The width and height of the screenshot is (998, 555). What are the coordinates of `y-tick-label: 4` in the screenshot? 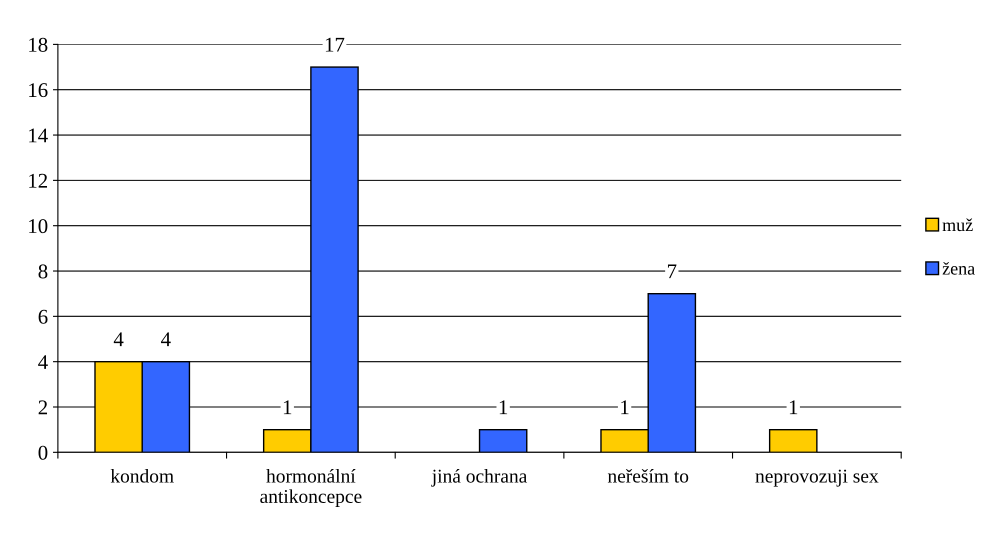 It's located at (43, 362).